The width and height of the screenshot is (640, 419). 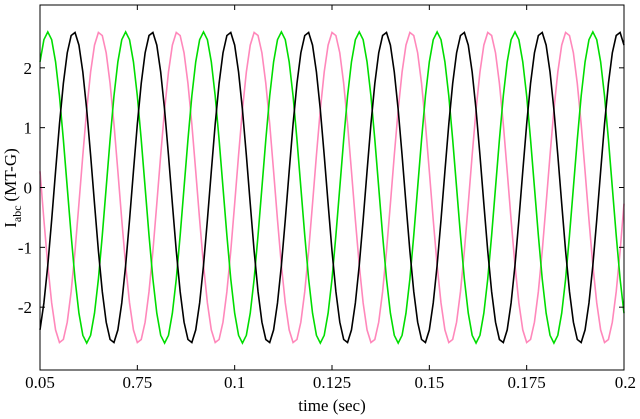 What do you see at coordinates (332, 382) in the screenshot?
I see `x-tick-label: 0.125` at bounding box center [332, 382].